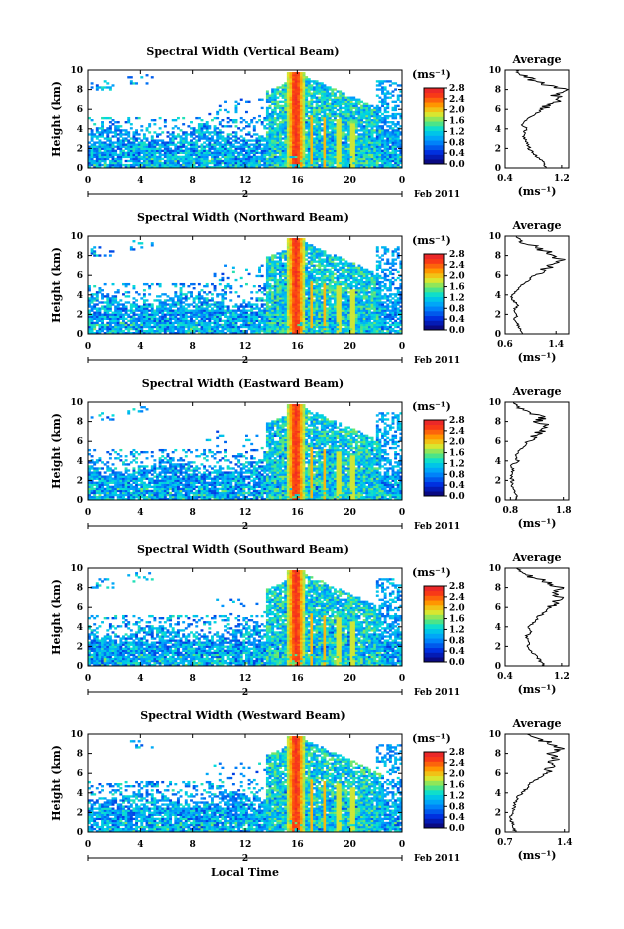  Describe the element at coordinates (80, 169) in the screenshot. I see `y-tick-label: 0` at that location.